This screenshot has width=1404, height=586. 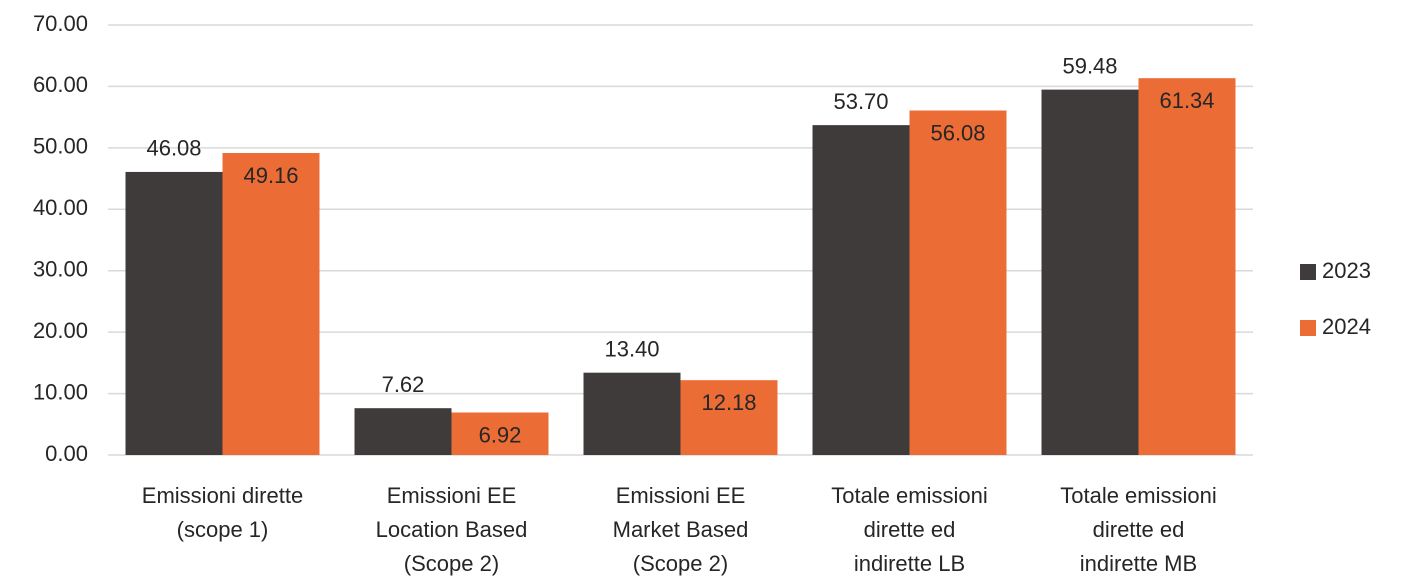 What do you see at coordinates (60, 23) in the screenshot?
I see `y-tick-label: 70.00` at bounding box center [60, 23].